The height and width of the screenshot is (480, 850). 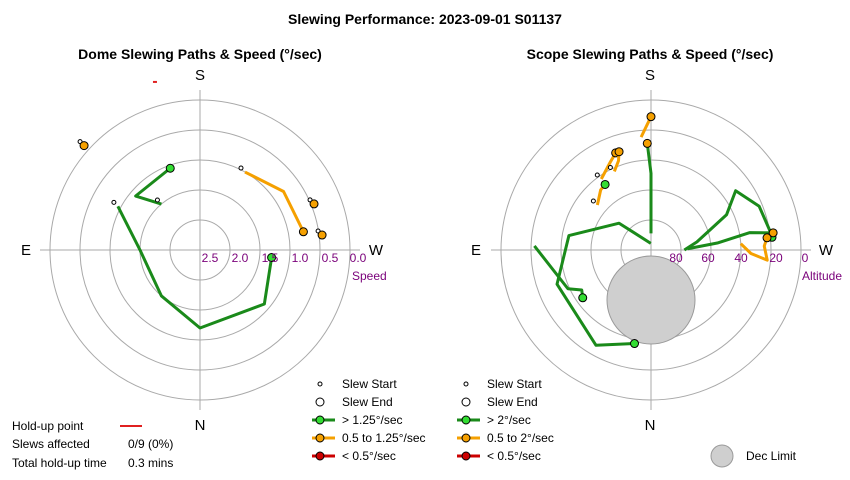 I want to click on dome-tick-4: 0.5, so click(x=330, y=258).